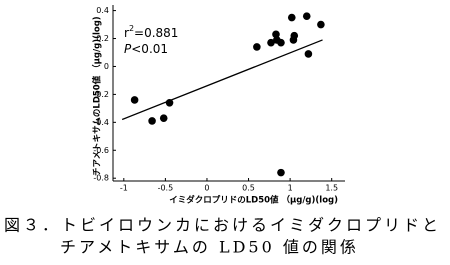  I want to click on x-tick-label: 0.5, so click(248, 188).